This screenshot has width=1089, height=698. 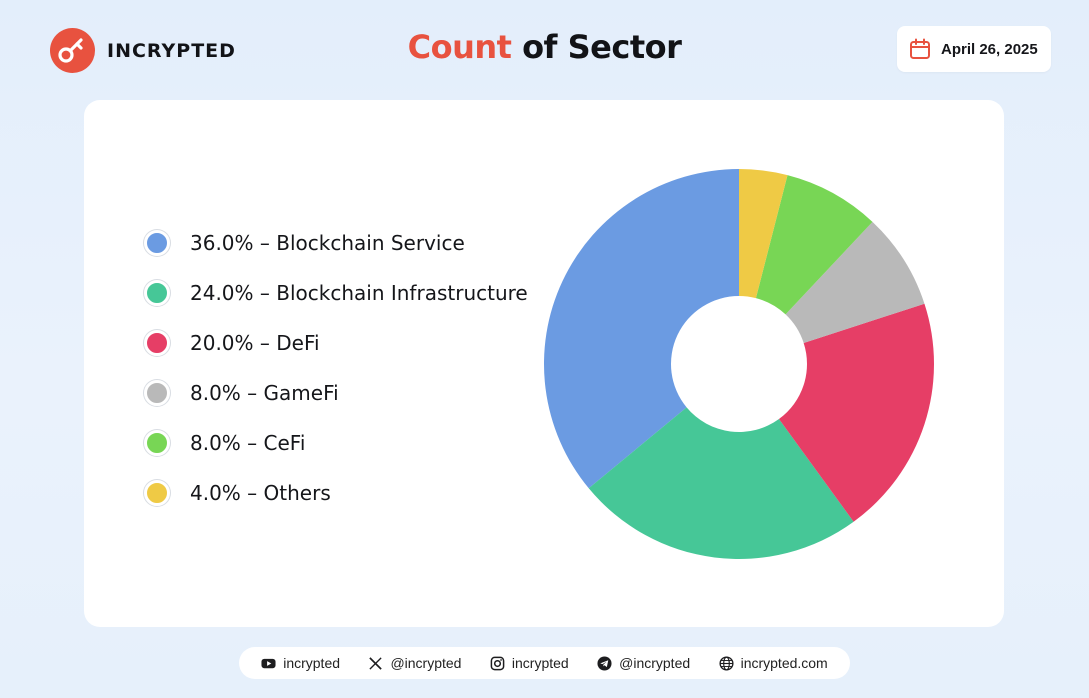 I want to click on legend-label: 20.0% – DeFi, so click(x=255, y=343).